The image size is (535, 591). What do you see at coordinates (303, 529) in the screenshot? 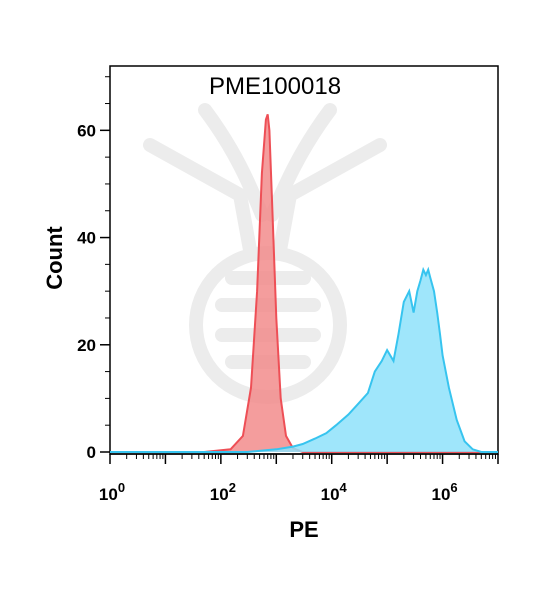
I see `x-axis-title: PE` at bounding box center [303, 529].